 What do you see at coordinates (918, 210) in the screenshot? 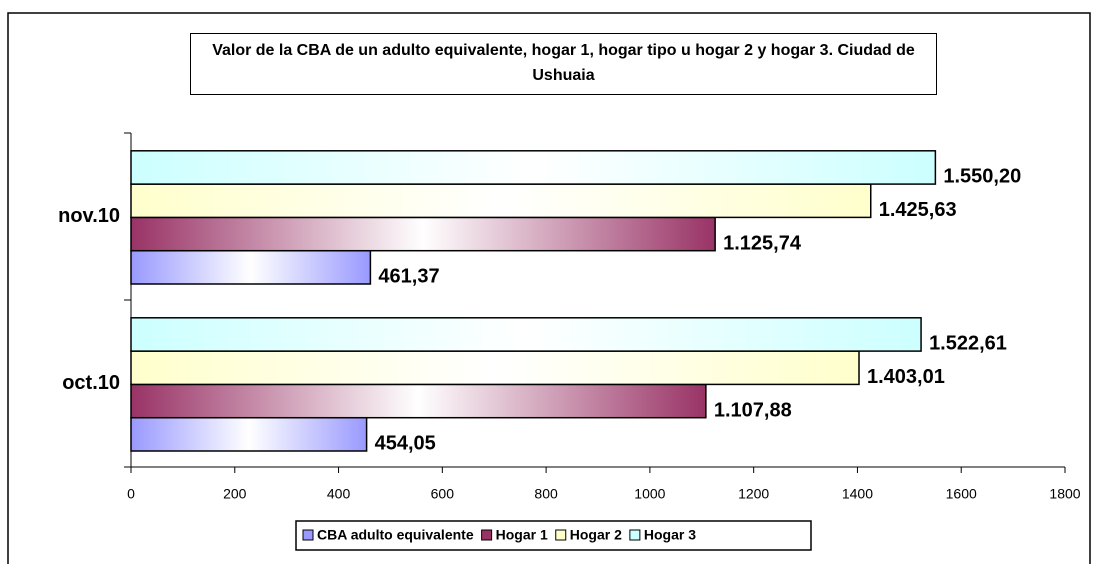
I see `data-label: 1.425,63` at bounding box center [918, 210].